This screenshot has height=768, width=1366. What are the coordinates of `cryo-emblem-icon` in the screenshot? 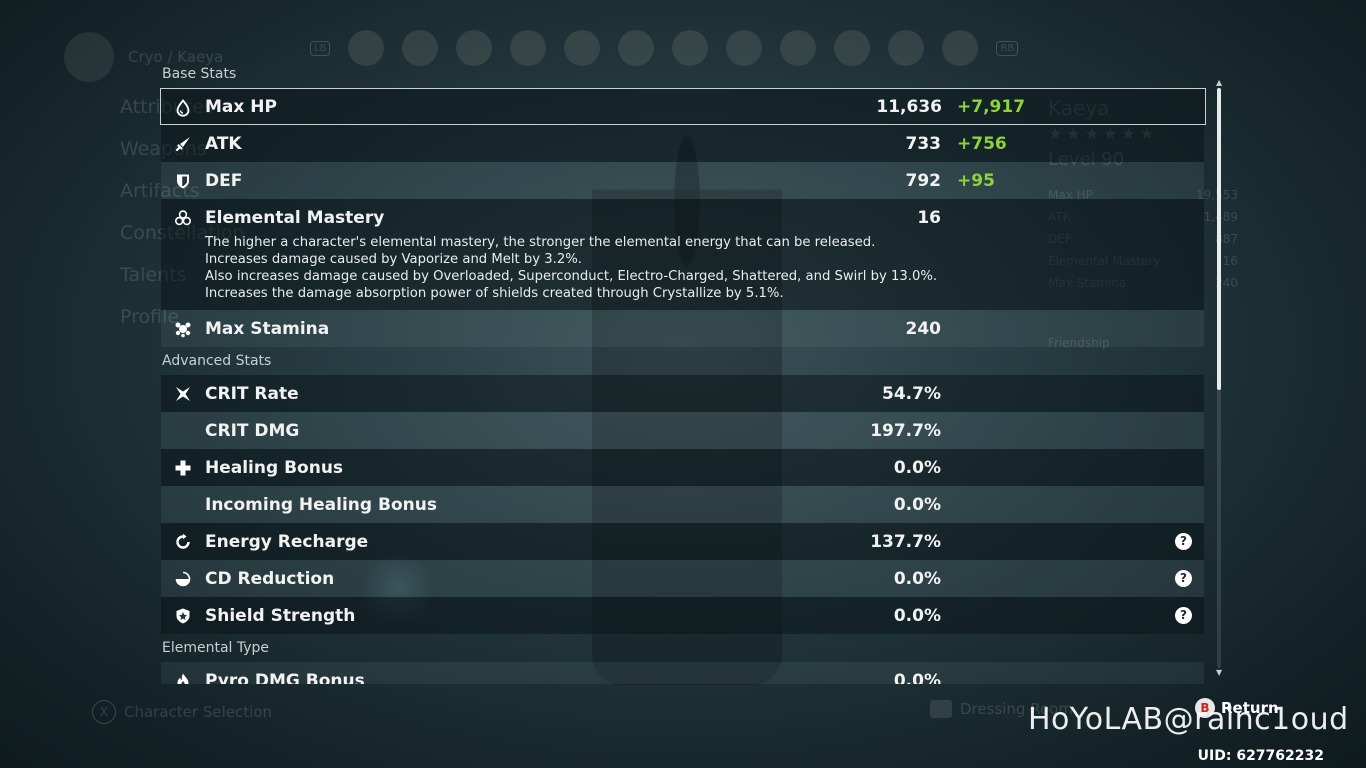 It's located at (89, 57).